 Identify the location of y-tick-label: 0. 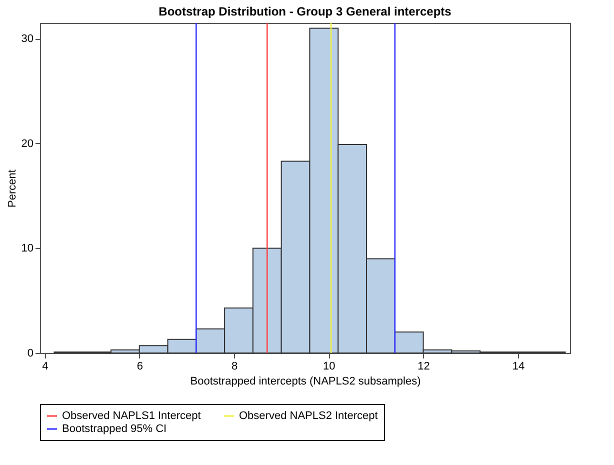
(30, 354).